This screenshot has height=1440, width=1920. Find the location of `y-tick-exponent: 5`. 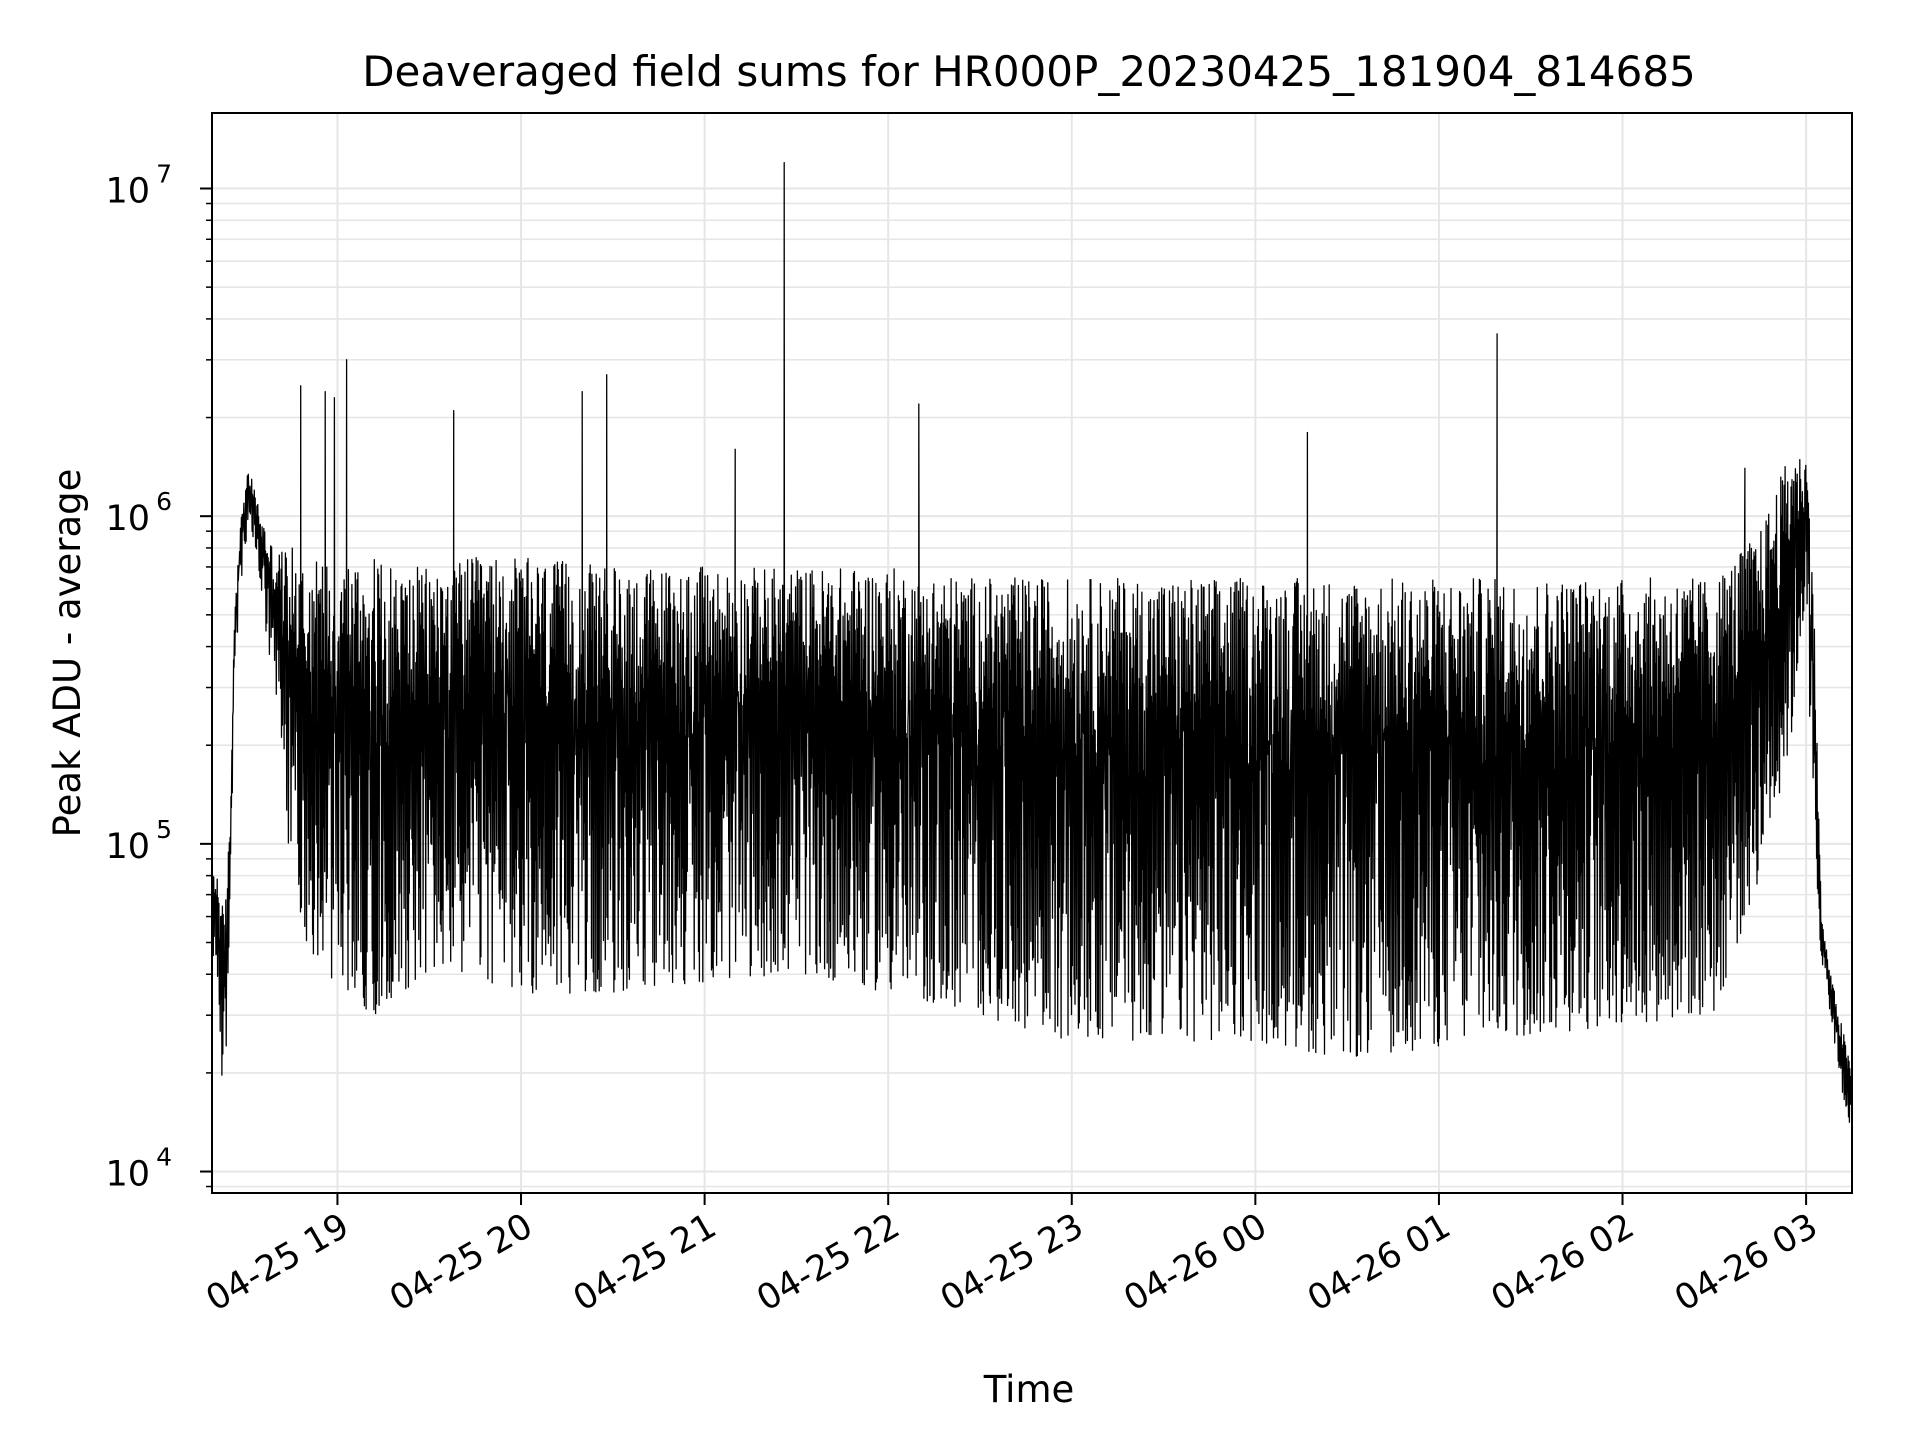

y-tick-exponent: 5 is located at coordinates (164, 829).